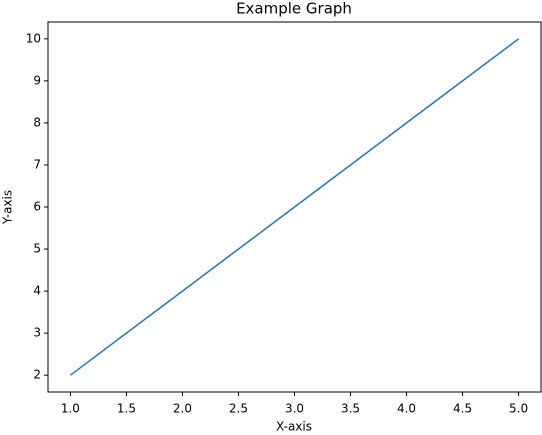  Describe the element at coordinates (294, 9) in the screenshot. I see `chart-title: Example Graph` at that location.